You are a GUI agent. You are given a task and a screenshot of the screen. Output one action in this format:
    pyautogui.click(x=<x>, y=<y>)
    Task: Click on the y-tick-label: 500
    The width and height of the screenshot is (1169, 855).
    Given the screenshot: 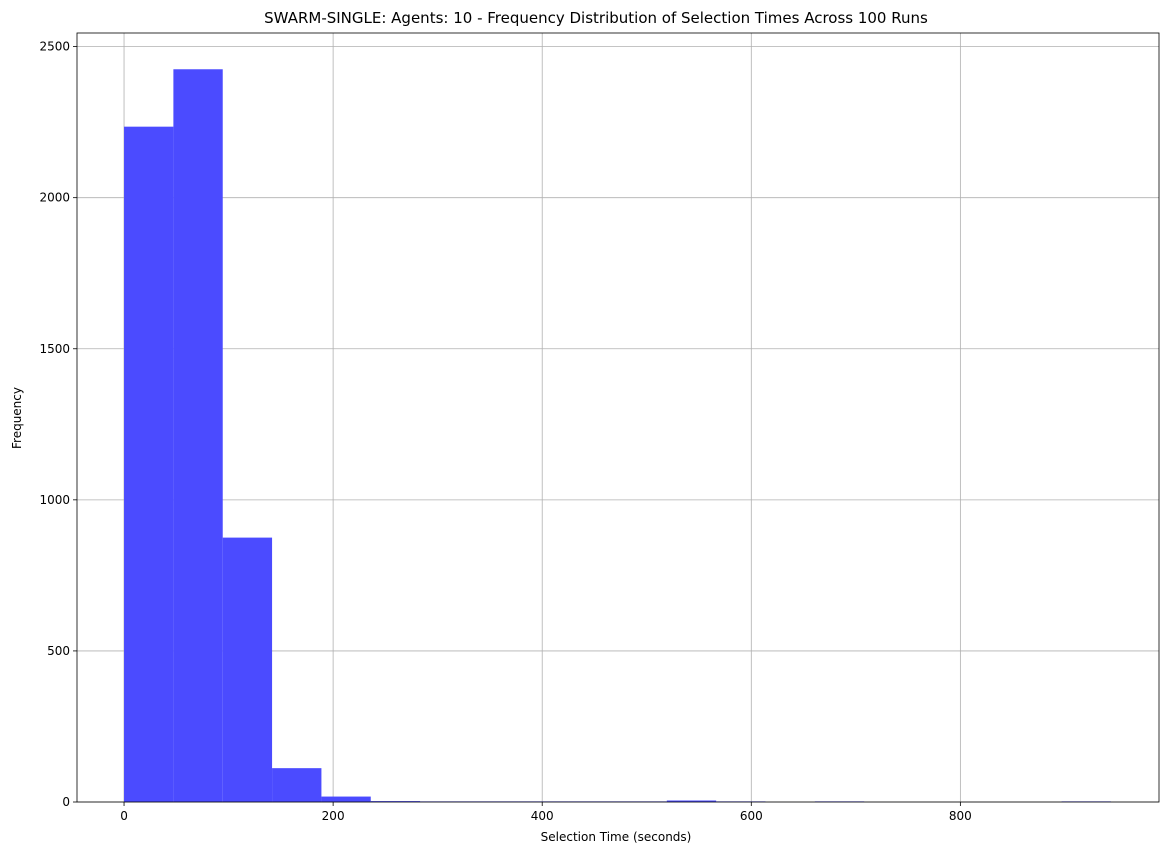 What is the action you would take?
    pyautogui.click(x=58, y=651)
    